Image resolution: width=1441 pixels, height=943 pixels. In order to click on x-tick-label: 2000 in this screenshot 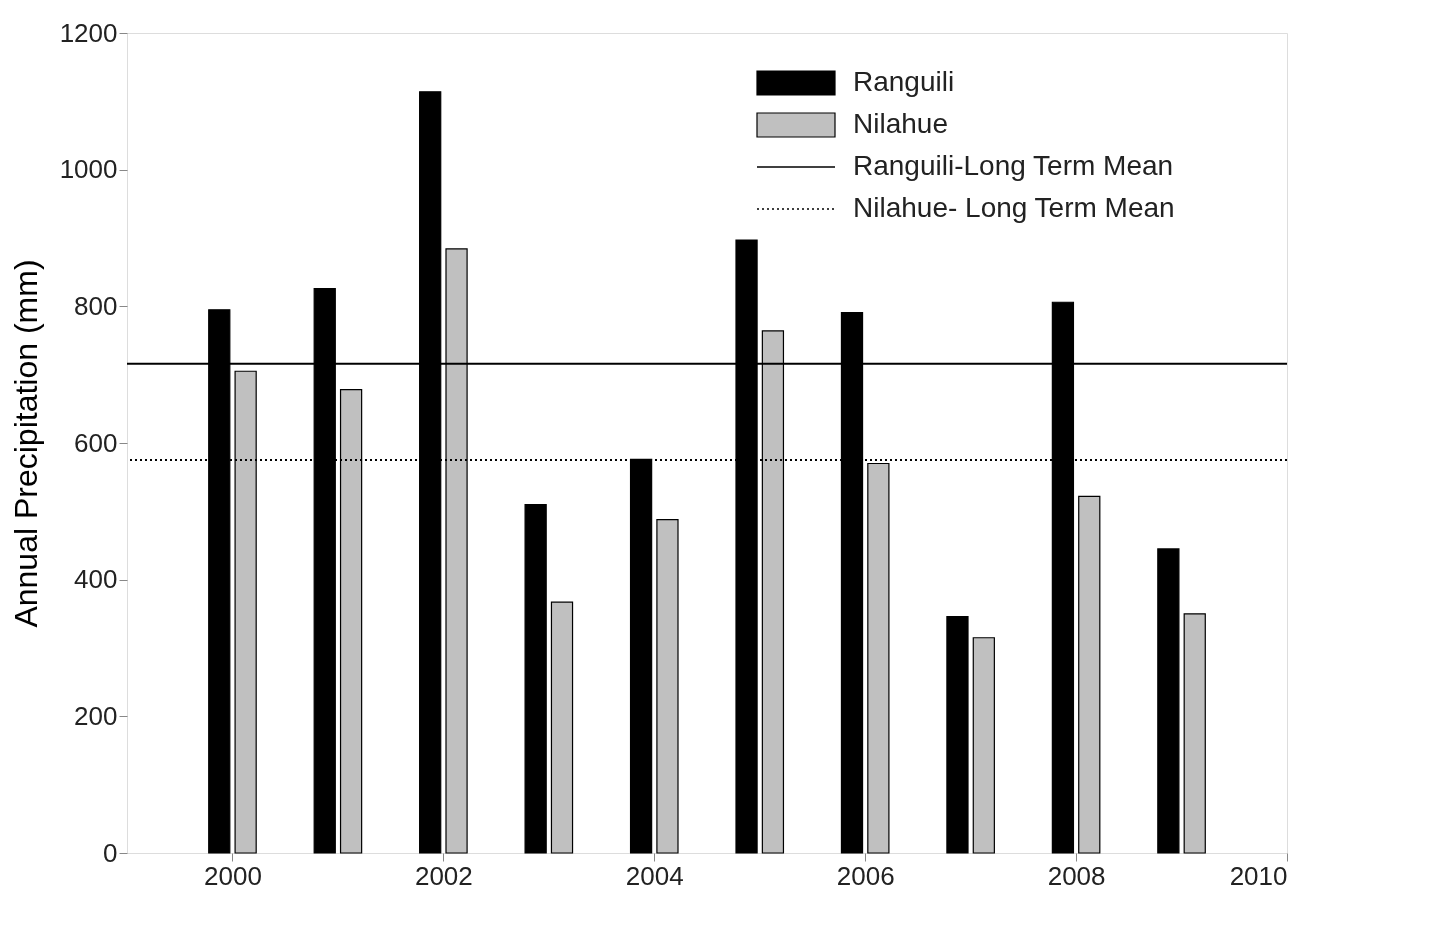, I will do `click(233, 875)`.